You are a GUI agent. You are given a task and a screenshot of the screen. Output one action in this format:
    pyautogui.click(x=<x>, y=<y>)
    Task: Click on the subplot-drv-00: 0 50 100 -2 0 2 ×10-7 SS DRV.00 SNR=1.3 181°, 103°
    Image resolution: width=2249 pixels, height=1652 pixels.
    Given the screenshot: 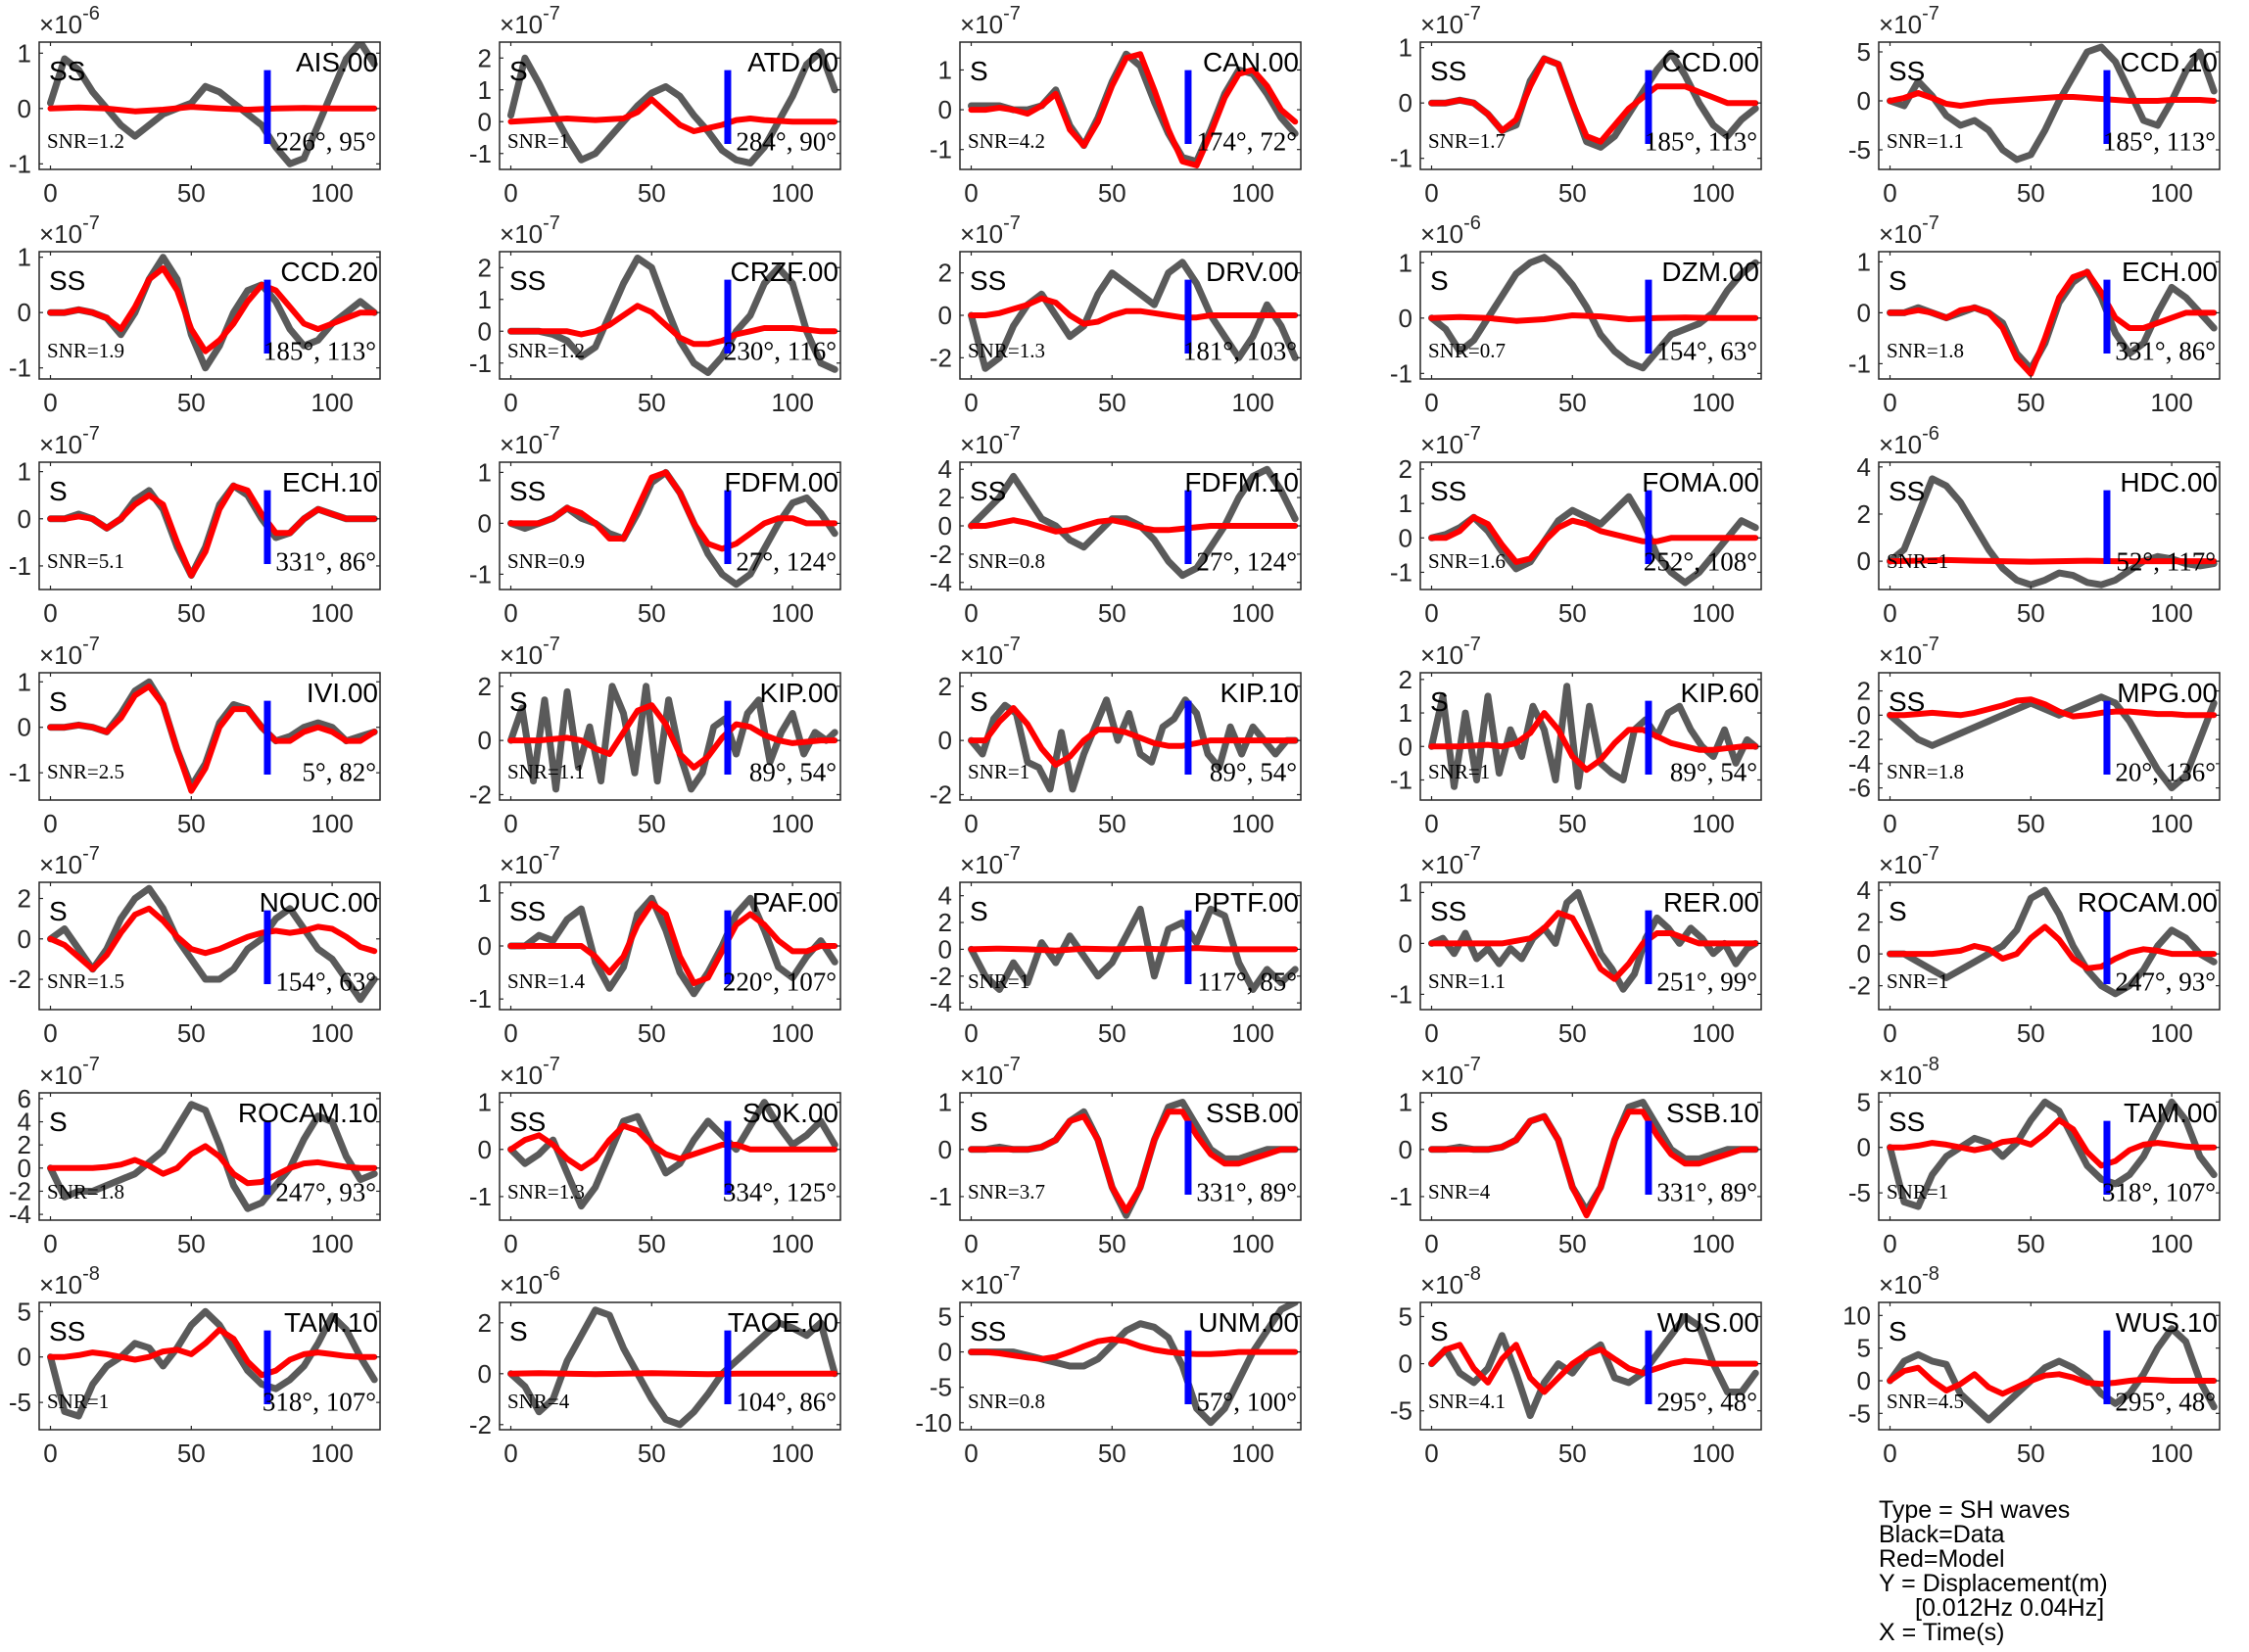 What is the action you would take?
    pyautogui.click(x=1116, y=314)
    